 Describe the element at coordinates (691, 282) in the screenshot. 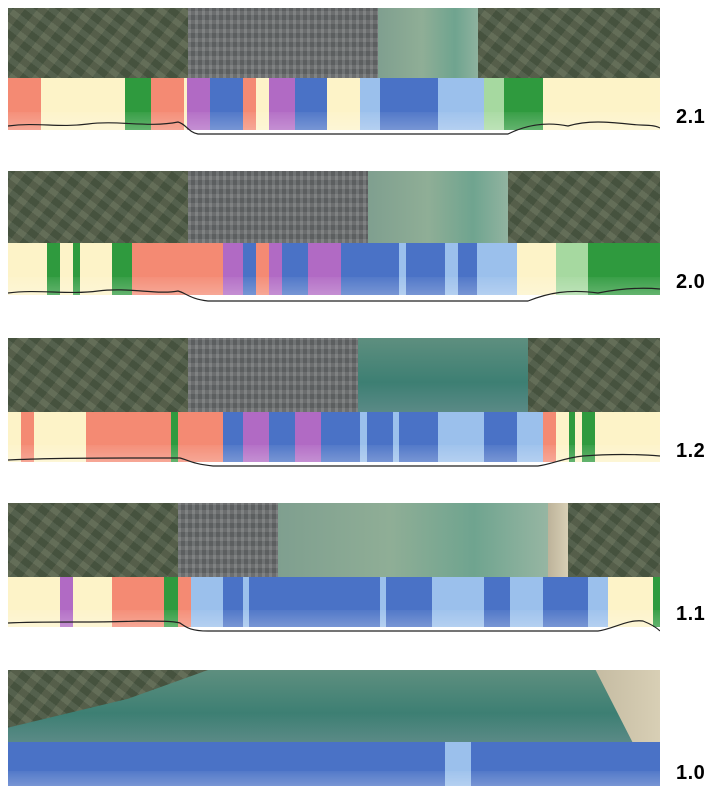

I see `panel-label: 2.0` at that location.